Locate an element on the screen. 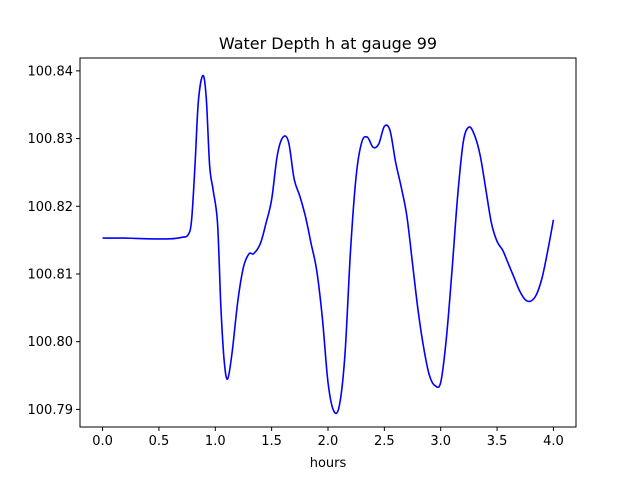 The height and width of the screenshot is (480, 640). x-tick-label: 2.5 is located at coordinates (384, 441).